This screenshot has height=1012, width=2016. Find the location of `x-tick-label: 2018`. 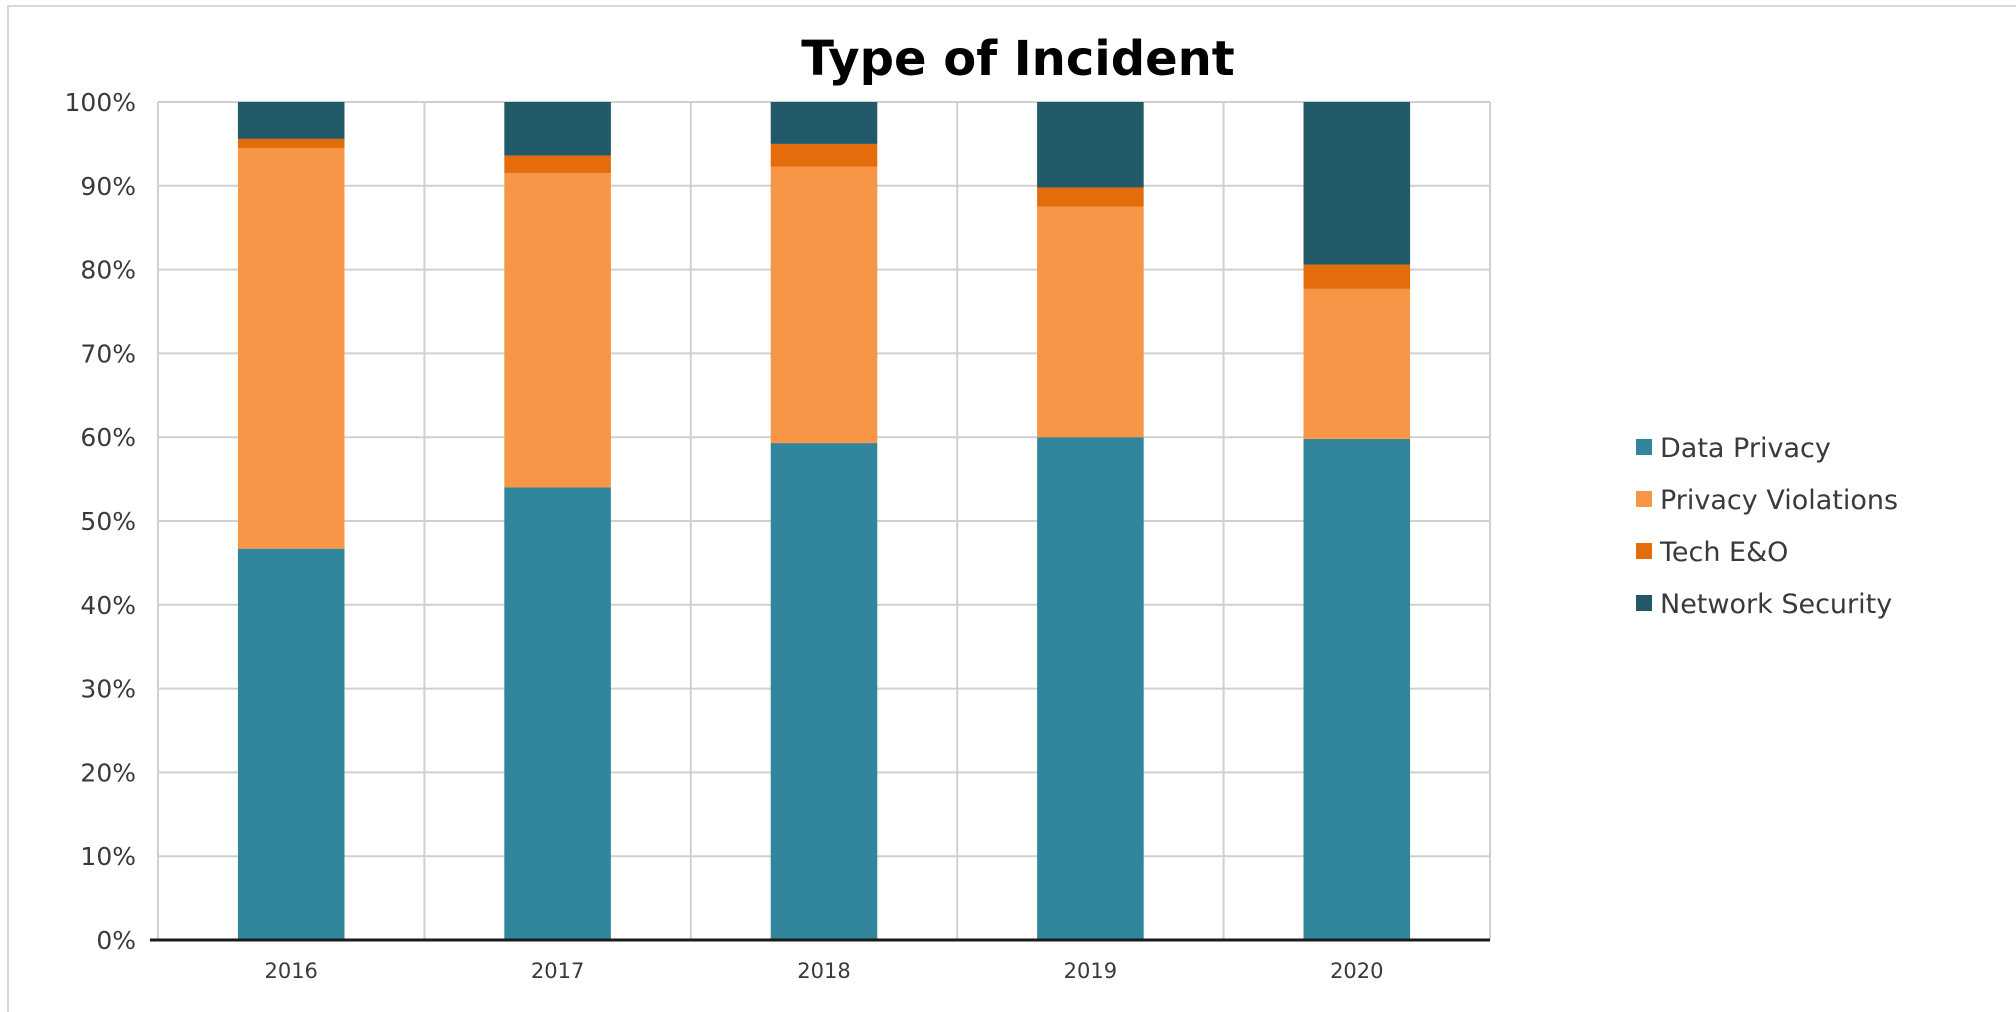

x-tick-label: 2018 is located at coordinates (823, 971).